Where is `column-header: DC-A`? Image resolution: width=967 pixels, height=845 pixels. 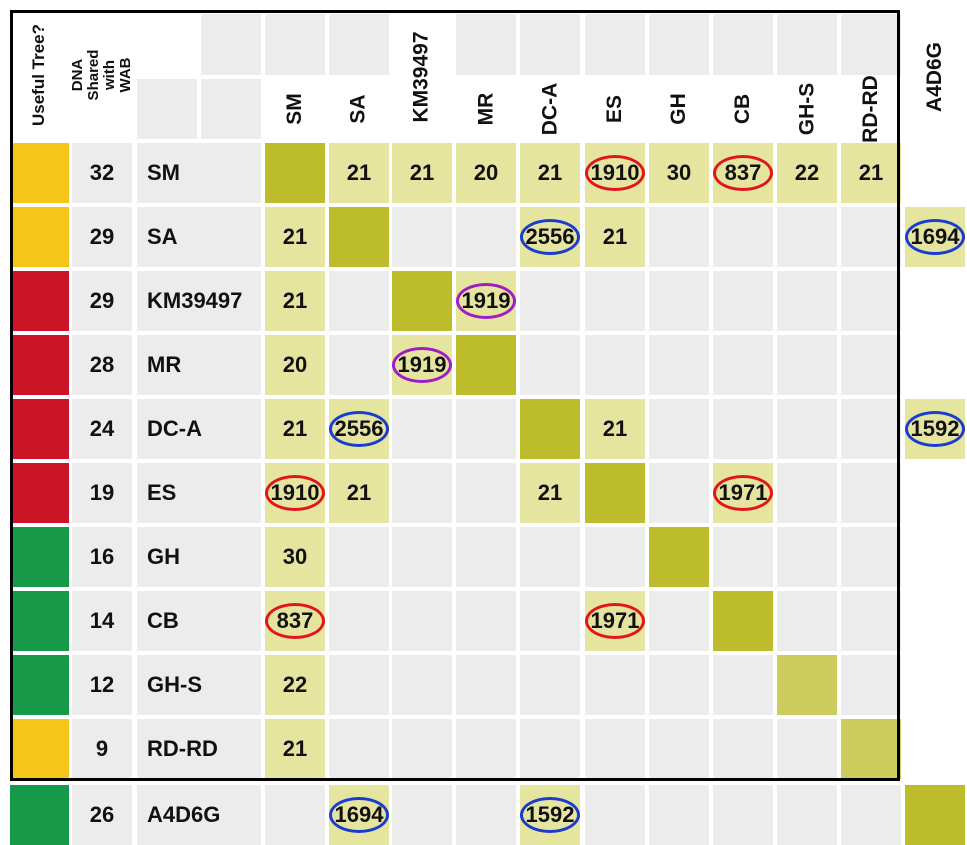
column-header: DC-A is located at coordinates (550, 109).